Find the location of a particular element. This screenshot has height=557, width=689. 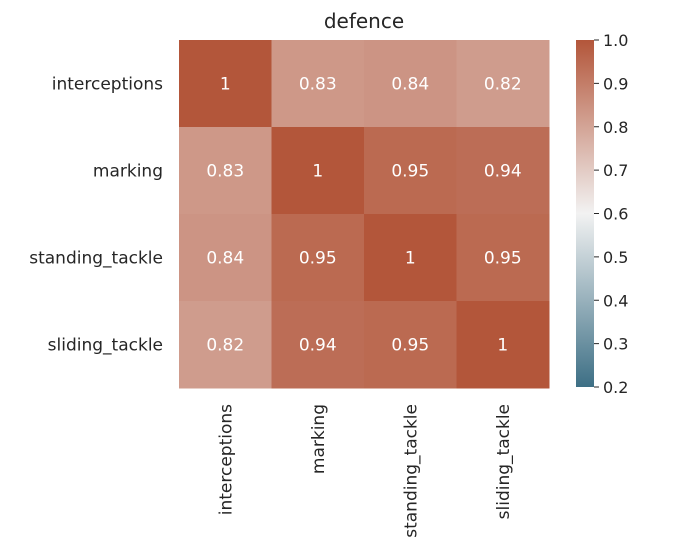

x-tick-label: standing_tackle is located at coordinates (411, 471).